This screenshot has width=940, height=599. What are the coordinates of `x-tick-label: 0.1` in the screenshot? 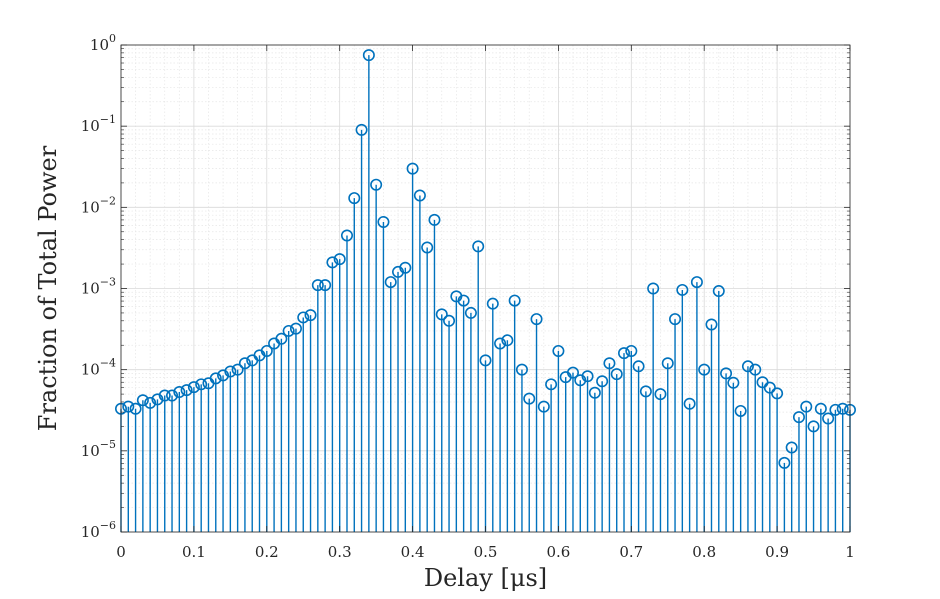 It's located at (194, 552).